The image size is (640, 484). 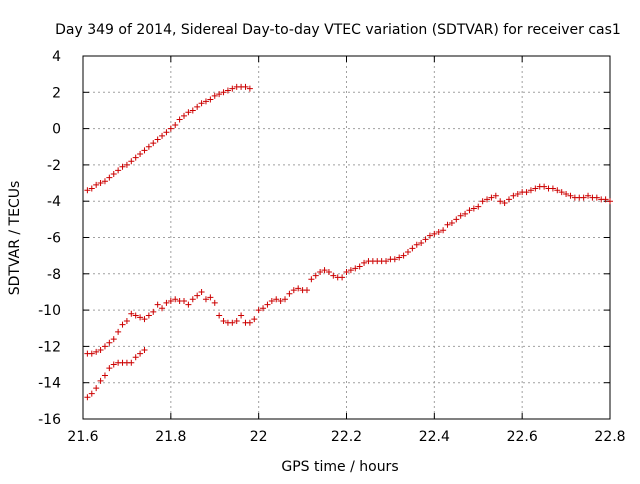 What do you see at coordinates (49, 420) in the screenshot?
I see `y-tick-label: -16` at bounding box center [49, 420].